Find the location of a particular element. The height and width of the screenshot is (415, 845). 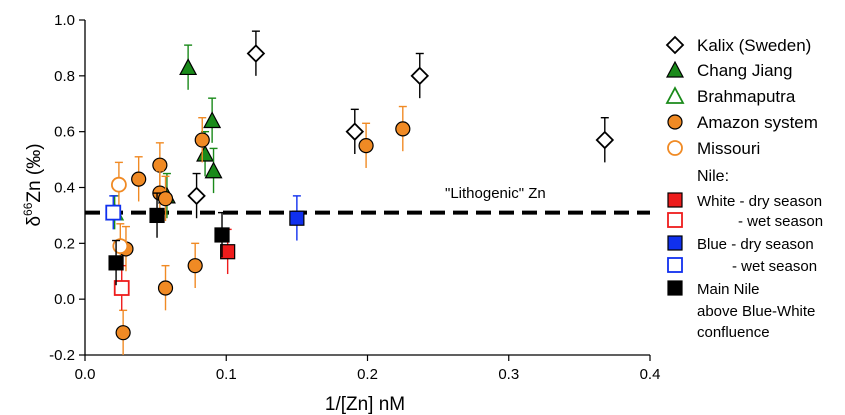

x-tick-label: 0.0 is located at coordinates (85, 374).